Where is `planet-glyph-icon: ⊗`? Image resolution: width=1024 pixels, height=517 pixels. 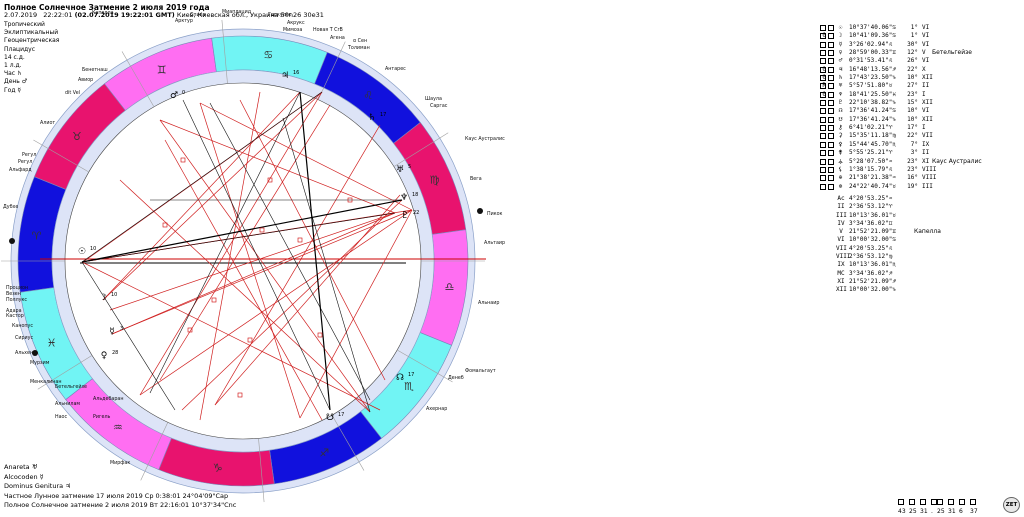 planet-glyph-icon: ⊗ is located at coordinates (840, 186).